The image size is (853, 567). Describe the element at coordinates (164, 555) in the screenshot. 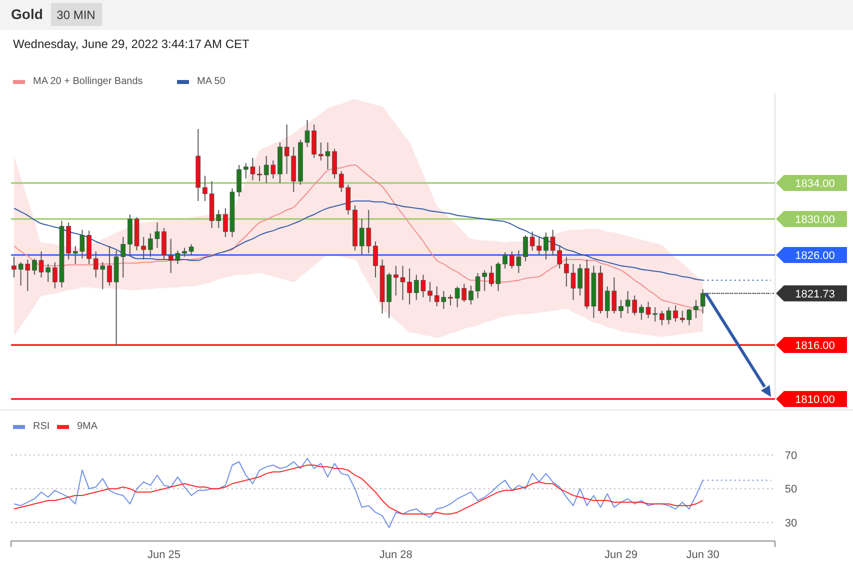

I see `x-tick-label: Jun 25` at that location.